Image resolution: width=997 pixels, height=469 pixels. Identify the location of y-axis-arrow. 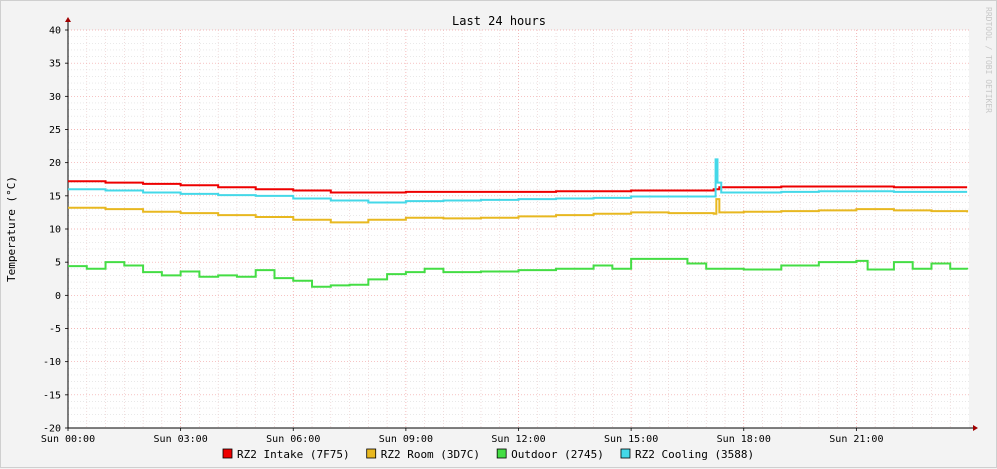
(68, 19).